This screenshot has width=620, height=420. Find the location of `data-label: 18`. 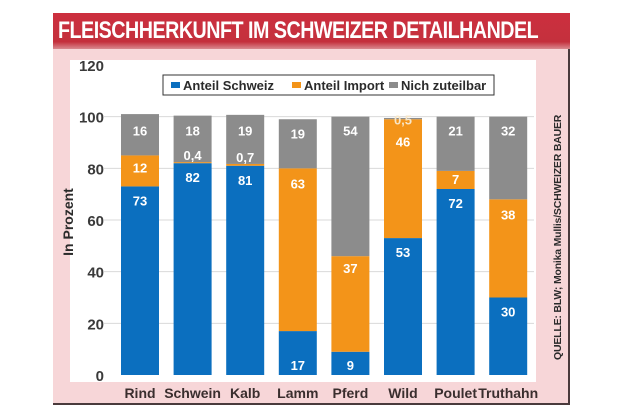

data-label: 18 is located at coordinates (192, 131).